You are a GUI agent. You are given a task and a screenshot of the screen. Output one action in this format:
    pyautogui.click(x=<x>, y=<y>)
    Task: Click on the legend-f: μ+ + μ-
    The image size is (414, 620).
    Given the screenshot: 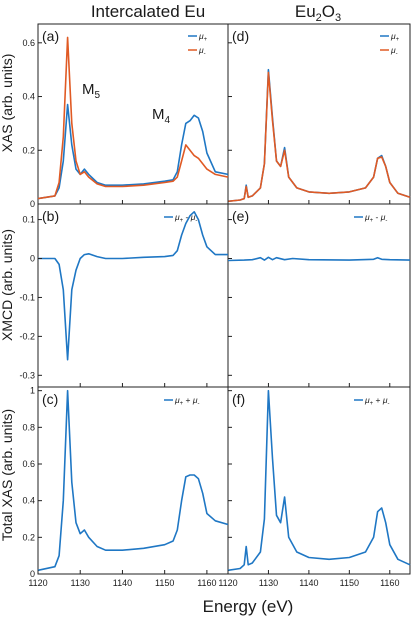 What is the action you would take?
    pyautogui.click(x=372, y=401)
    